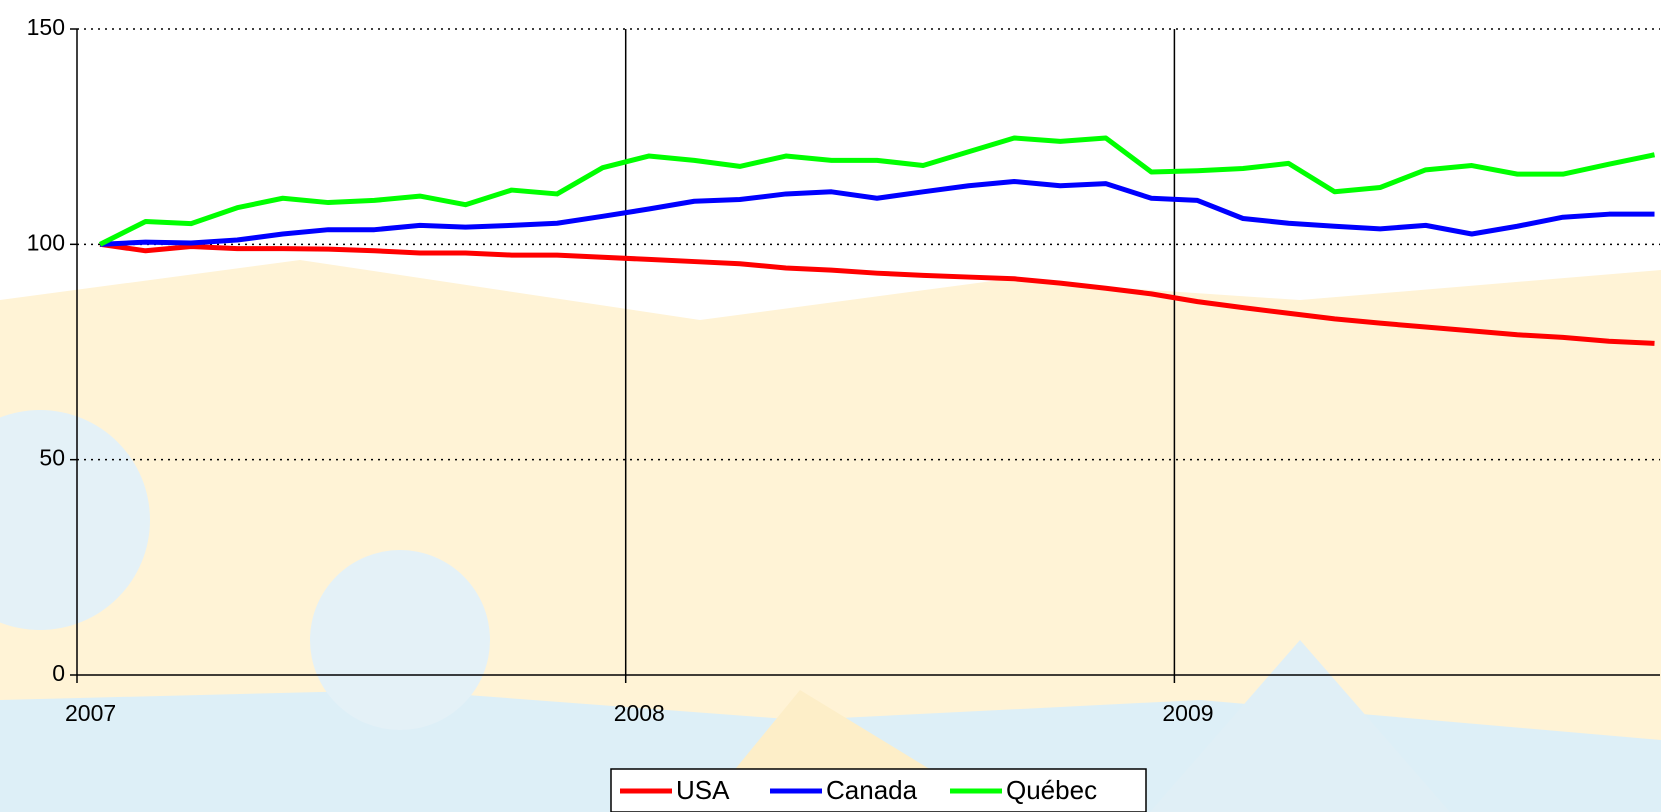  I want to click on y-tick-label: 150, so click(46, 27).